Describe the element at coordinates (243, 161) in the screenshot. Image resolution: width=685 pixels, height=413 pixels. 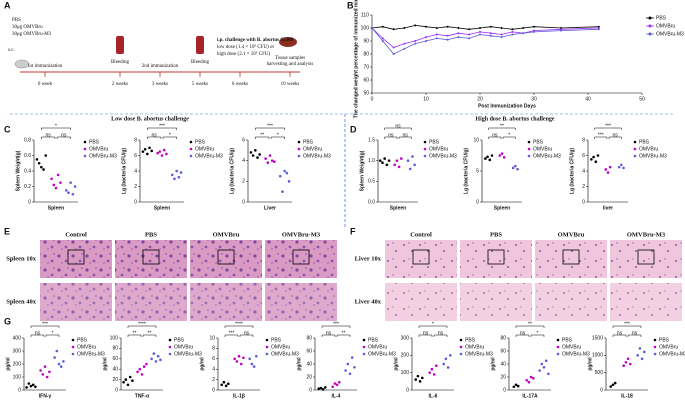
I see `y-tick-label: 4` at that location.